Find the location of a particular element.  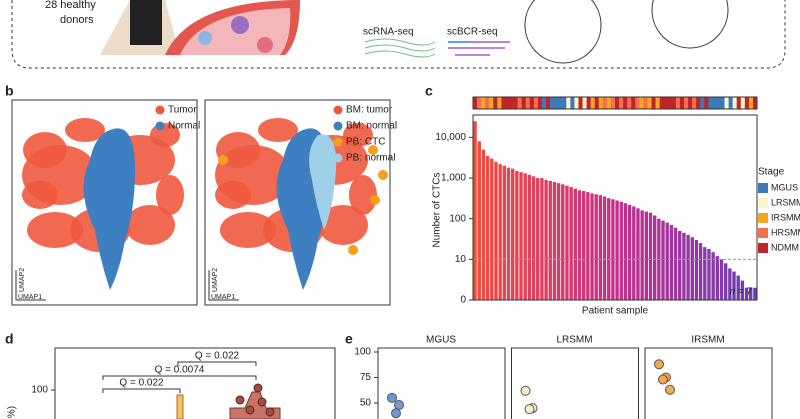

panel-label: d is located at coordinates (9, 339).